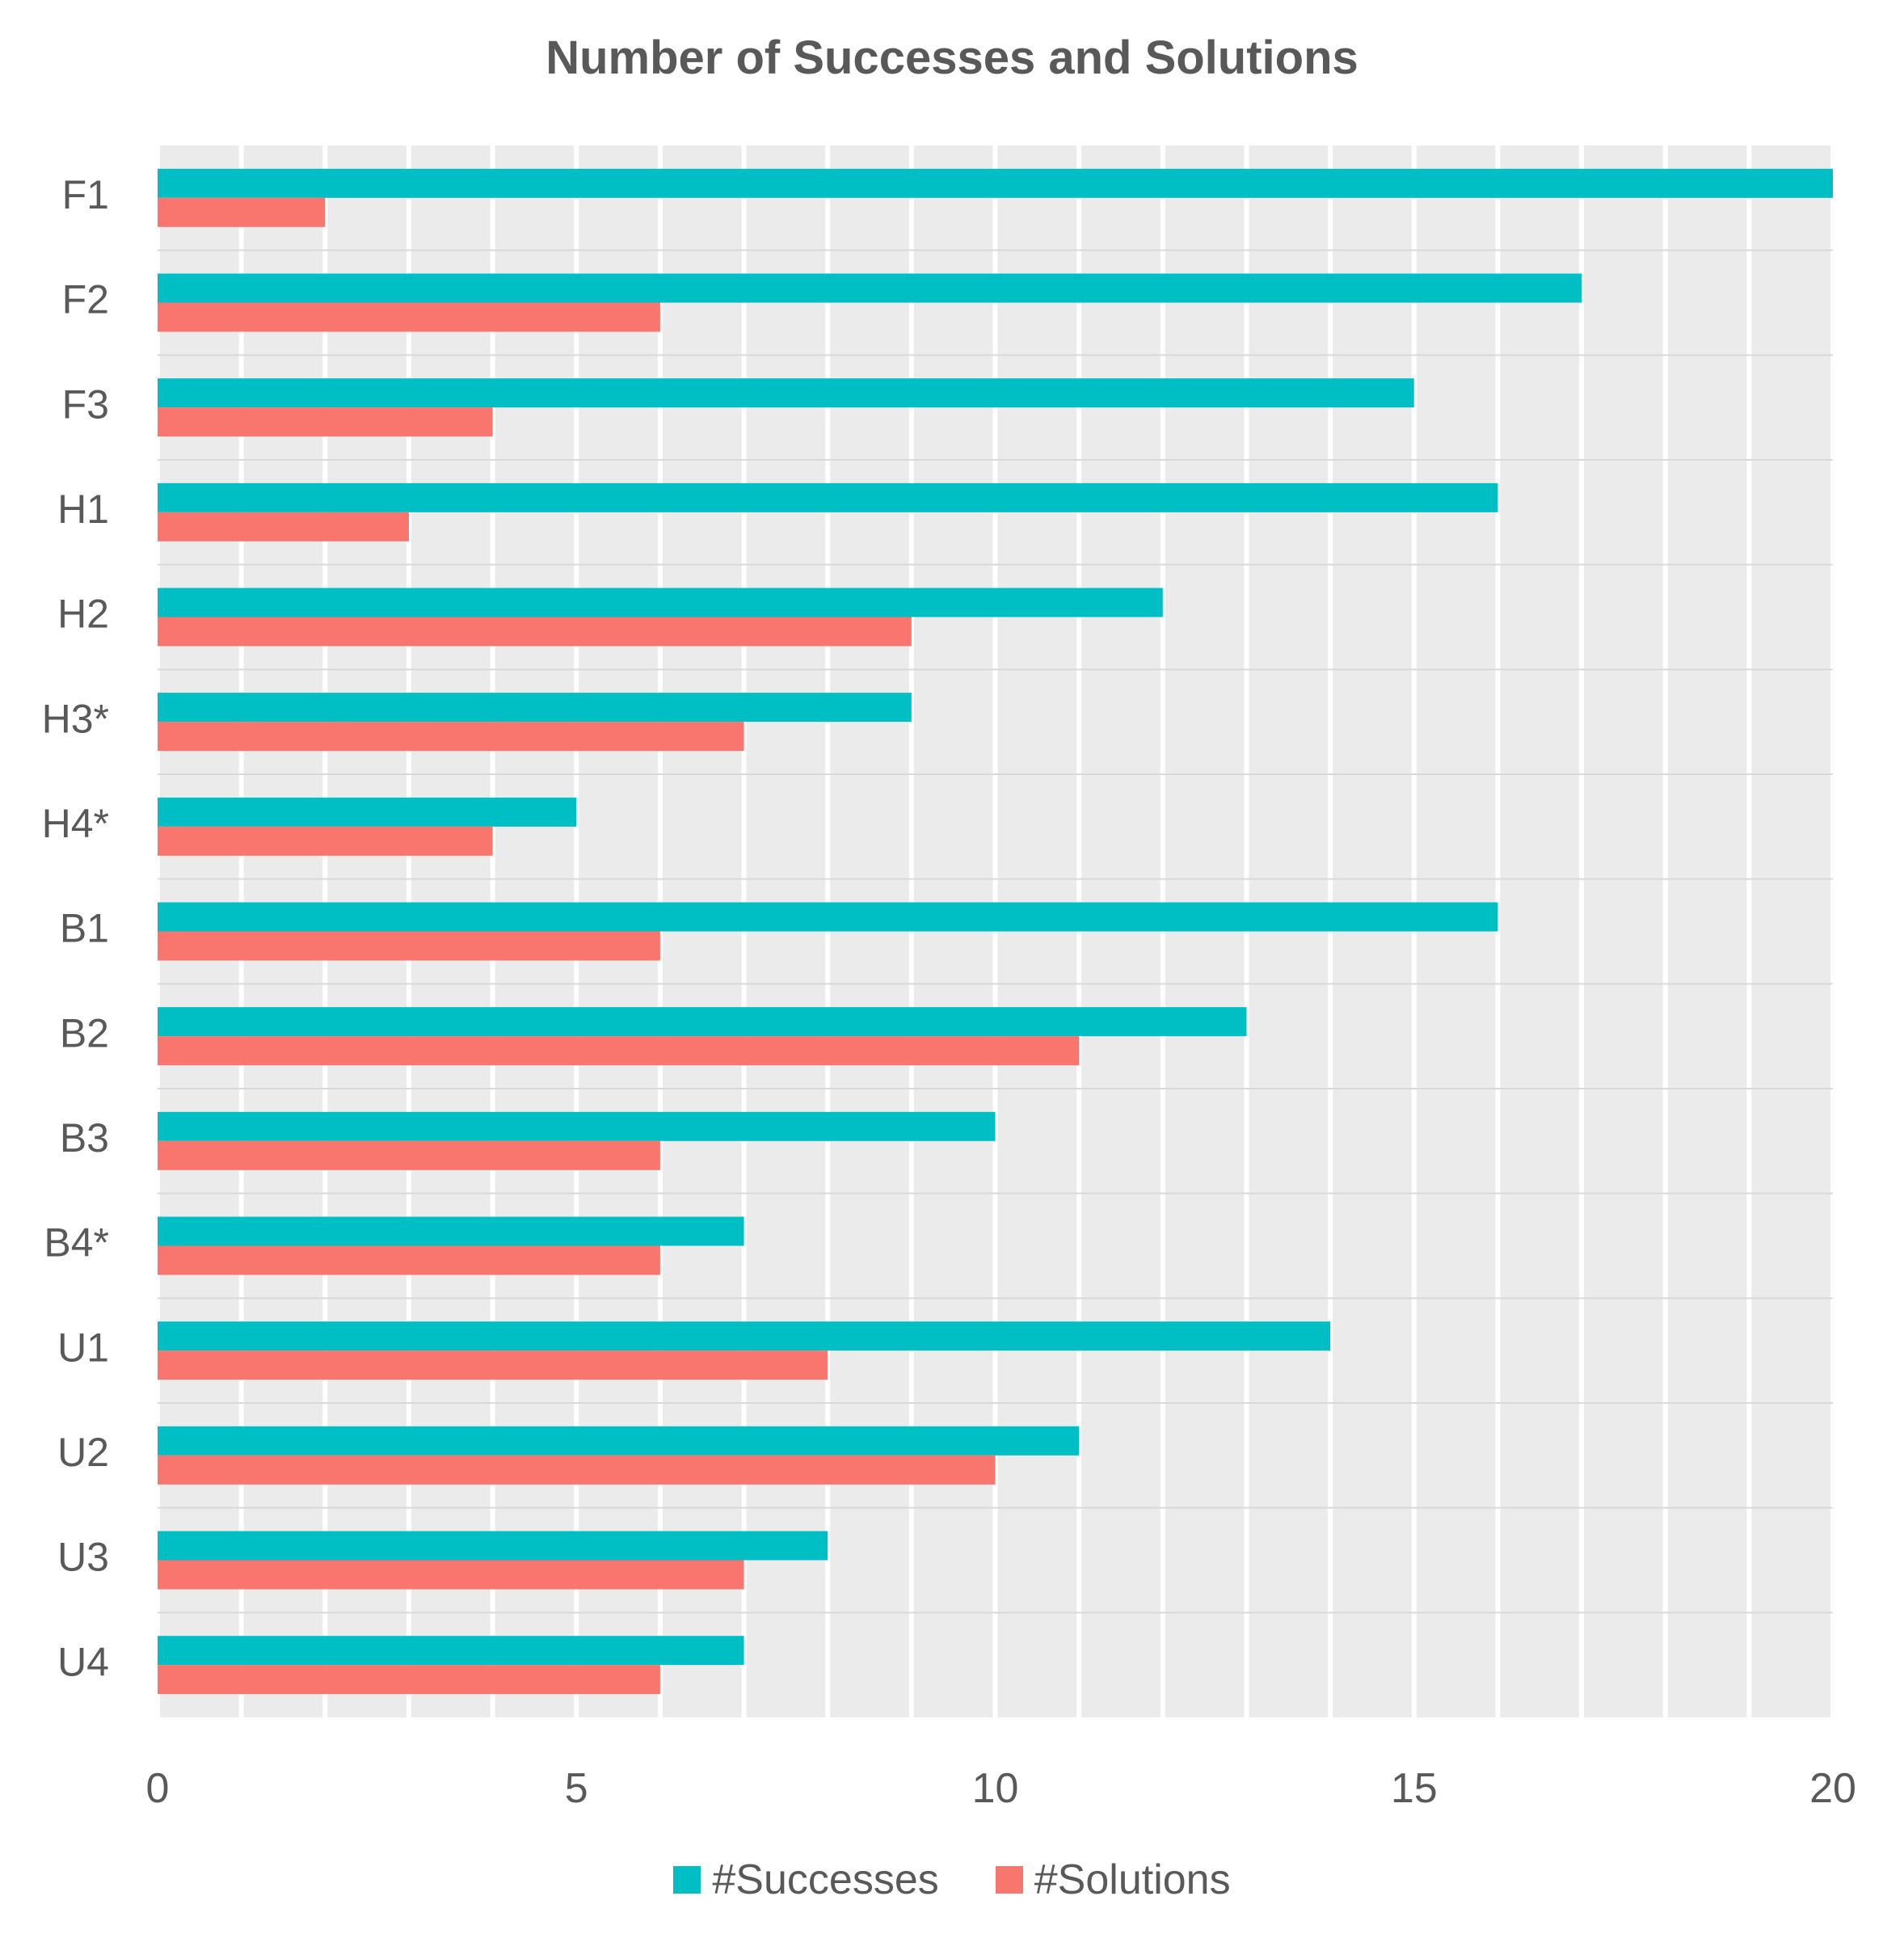 The image size is (1904, 1955). Describe the element at coordinates (84, 1032) in the screenshot. I see `y-tick-label: B2` at that location.